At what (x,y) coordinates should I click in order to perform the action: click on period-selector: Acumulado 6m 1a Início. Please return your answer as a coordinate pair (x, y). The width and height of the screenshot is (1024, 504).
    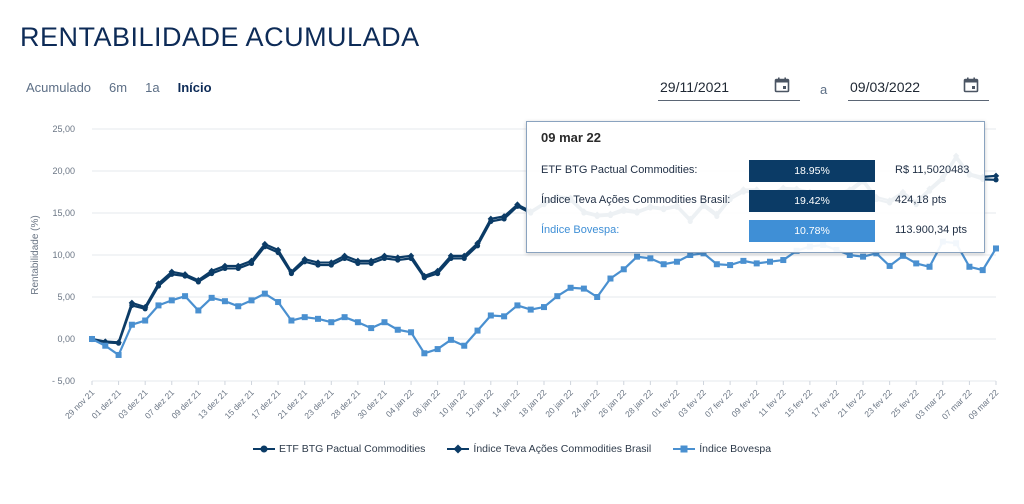
    Looking at the image, I should click on (128, 87).